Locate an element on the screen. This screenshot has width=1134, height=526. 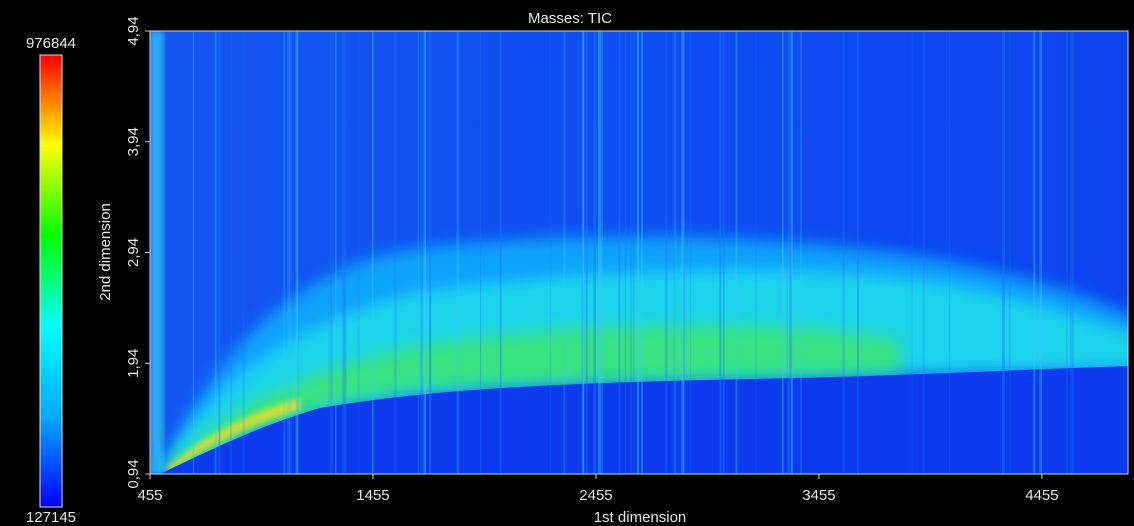
x-tick-label: 2455 is located at coordinates (595, 495).